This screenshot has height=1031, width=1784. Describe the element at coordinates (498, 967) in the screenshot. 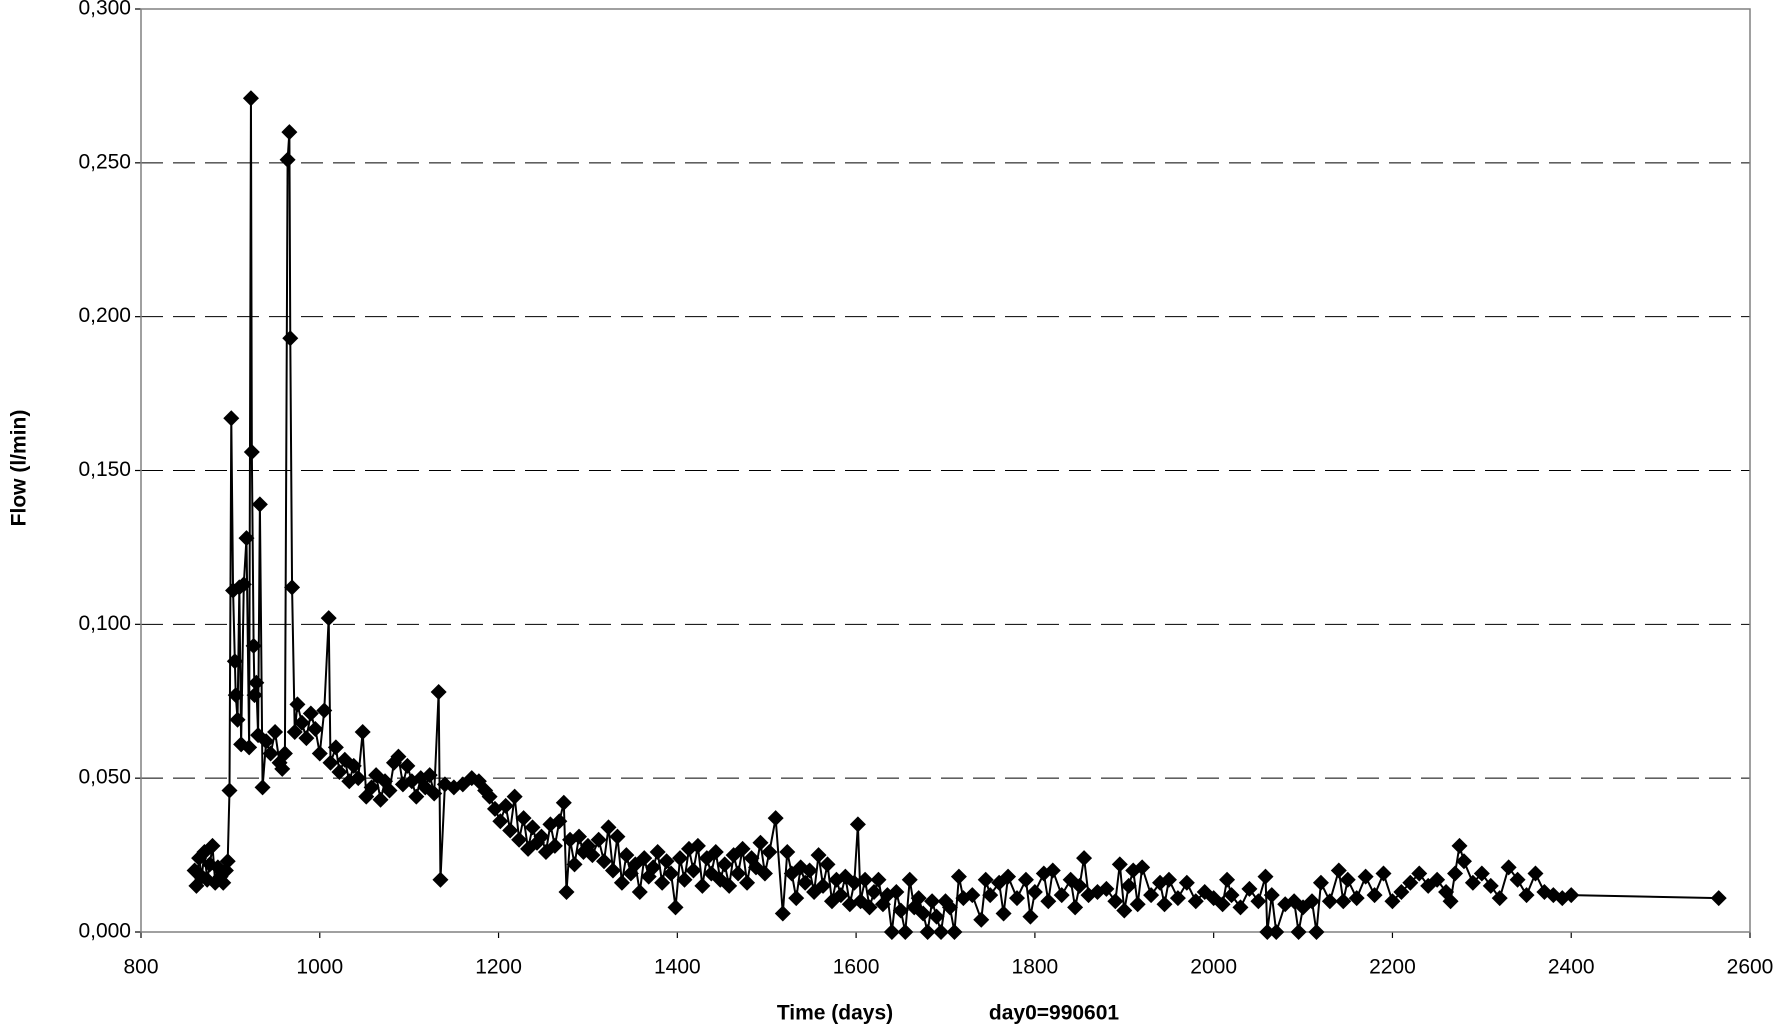

I see `x-tick-label: 1200` at that location.